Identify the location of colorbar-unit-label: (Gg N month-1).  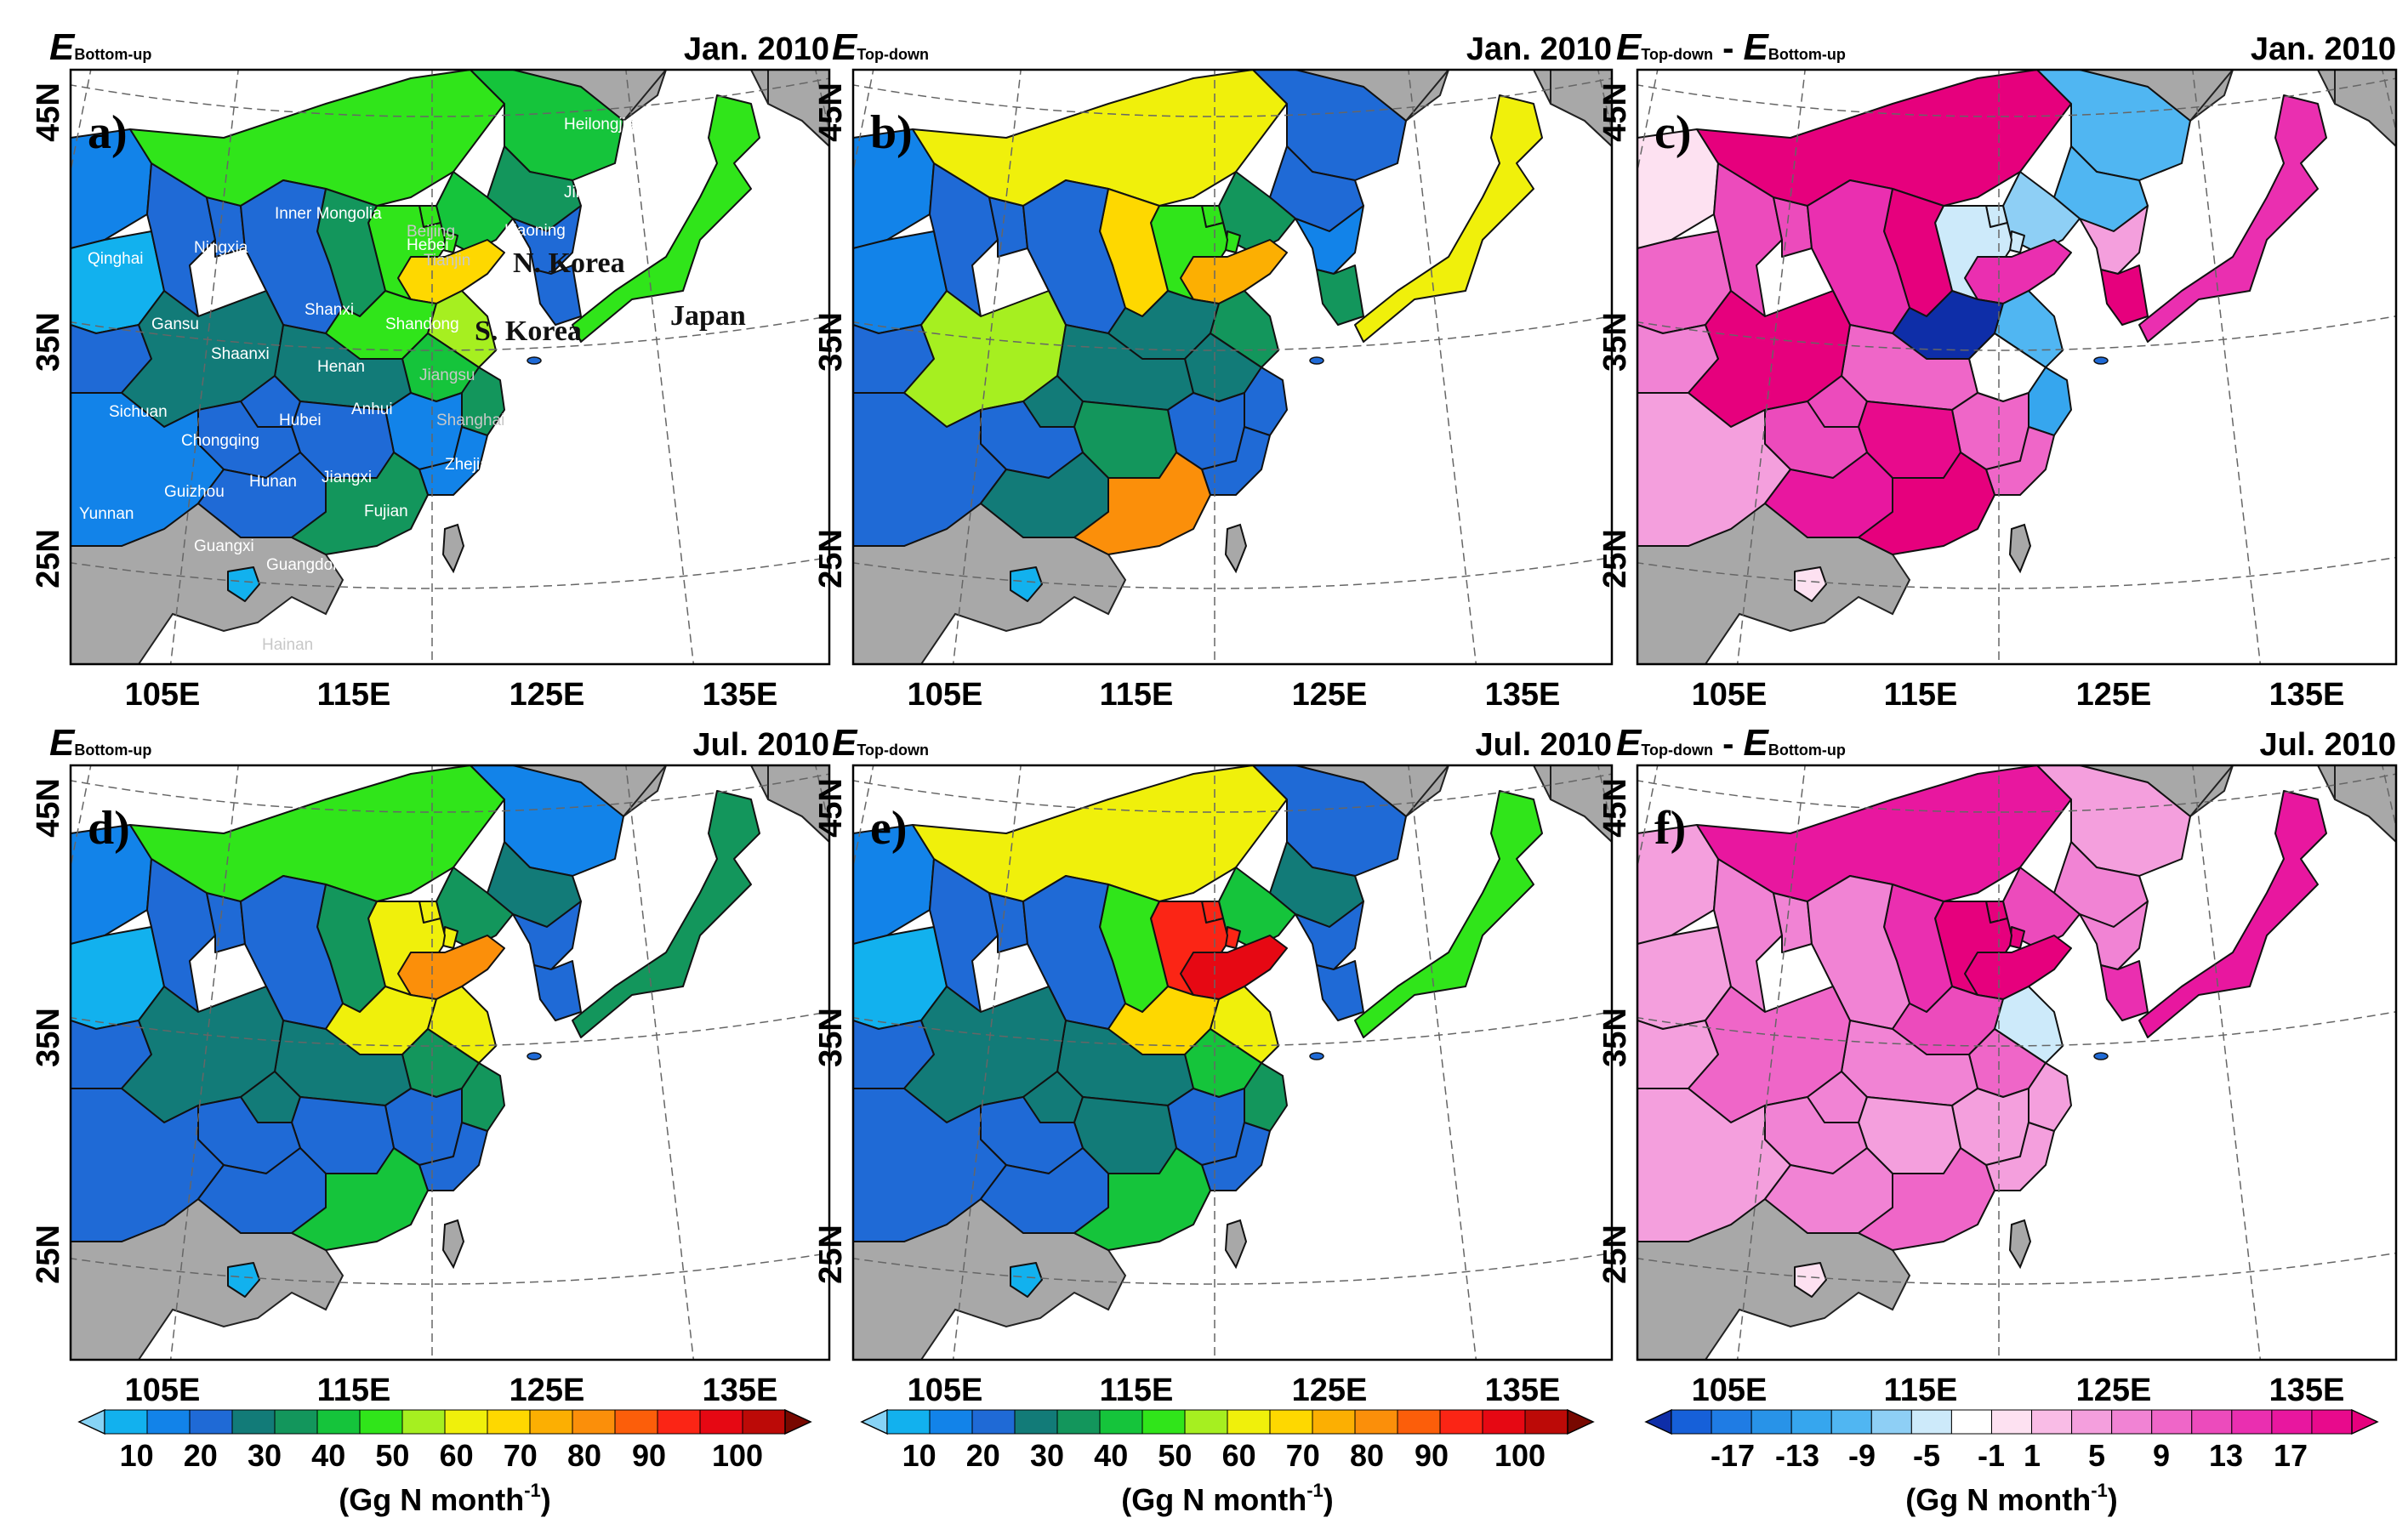
(1227, 1499).